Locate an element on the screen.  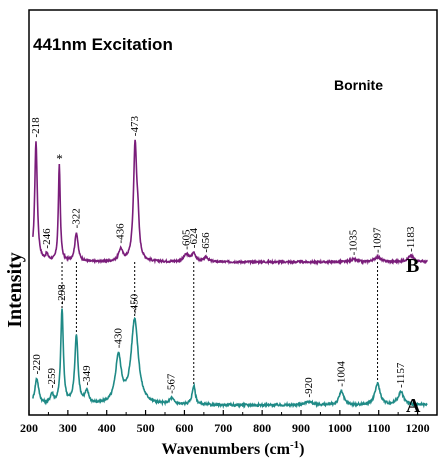
peak-label-b-4: -436 is located at coordinates (121, 233).